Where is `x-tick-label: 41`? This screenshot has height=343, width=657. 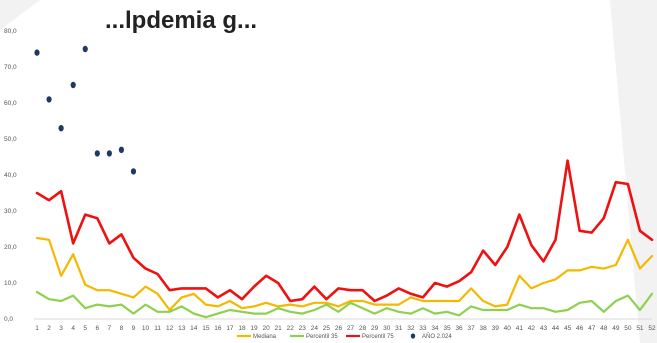
x-tick-label: 41 is located at coordinates (520, 328).